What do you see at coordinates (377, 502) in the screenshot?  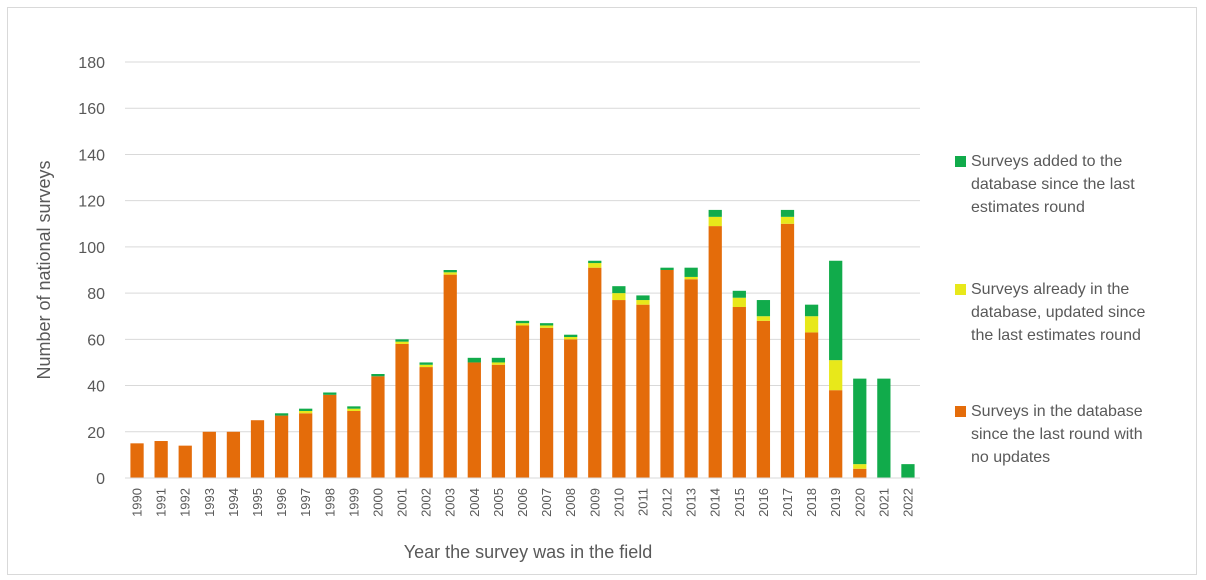 I see `x-tick-label: 2000` at bounding box center [377, 502].